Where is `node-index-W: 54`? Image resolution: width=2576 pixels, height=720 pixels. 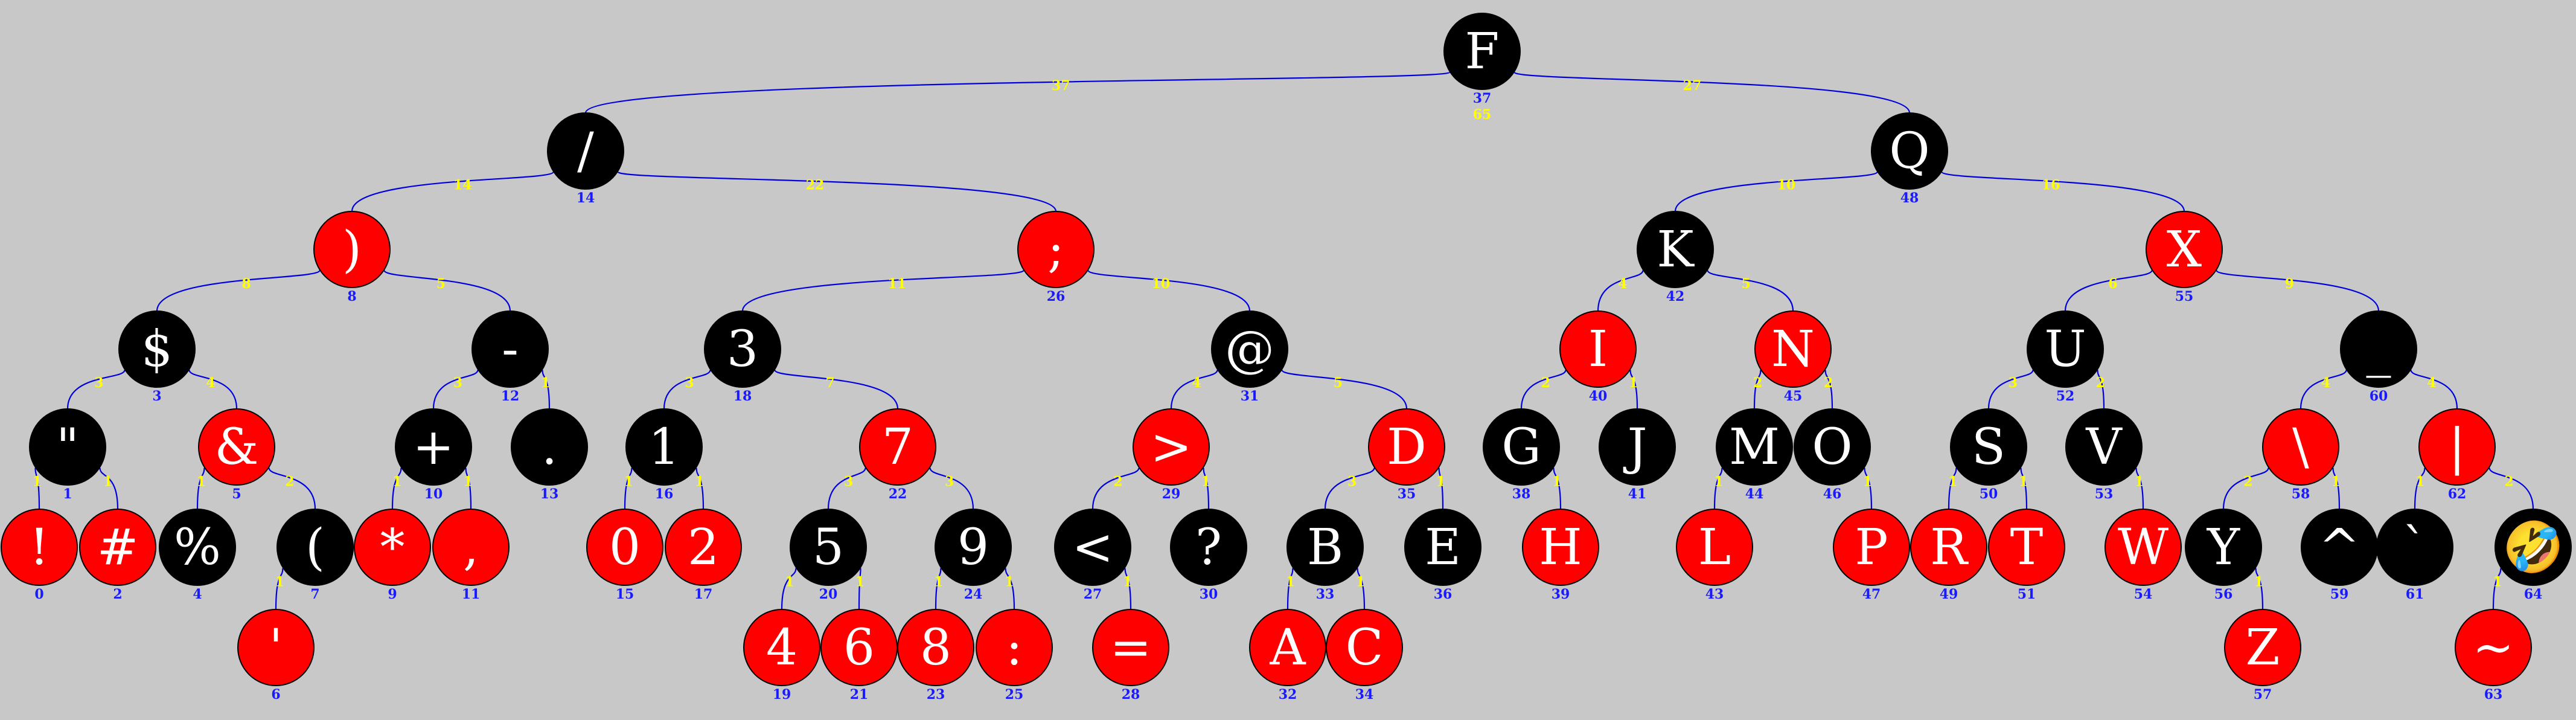
node-index-W: 54 is located at coordinates (2144, 594).